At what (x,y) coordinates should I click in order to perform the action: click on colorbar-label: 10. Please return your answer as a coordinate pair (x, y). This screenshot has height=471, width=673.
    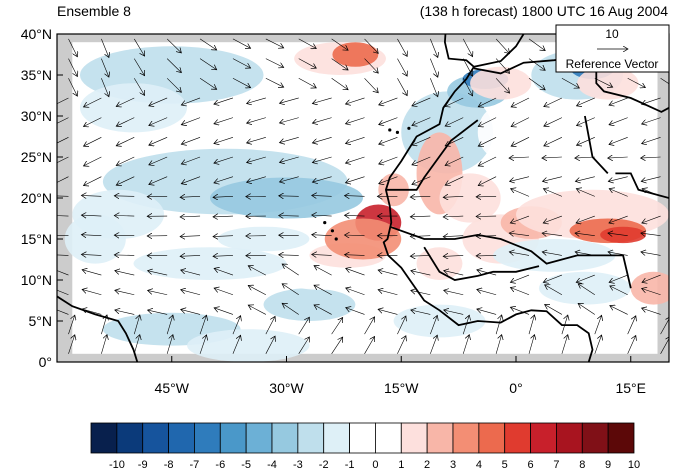
    Looking at the image, I should click on (634, 465).